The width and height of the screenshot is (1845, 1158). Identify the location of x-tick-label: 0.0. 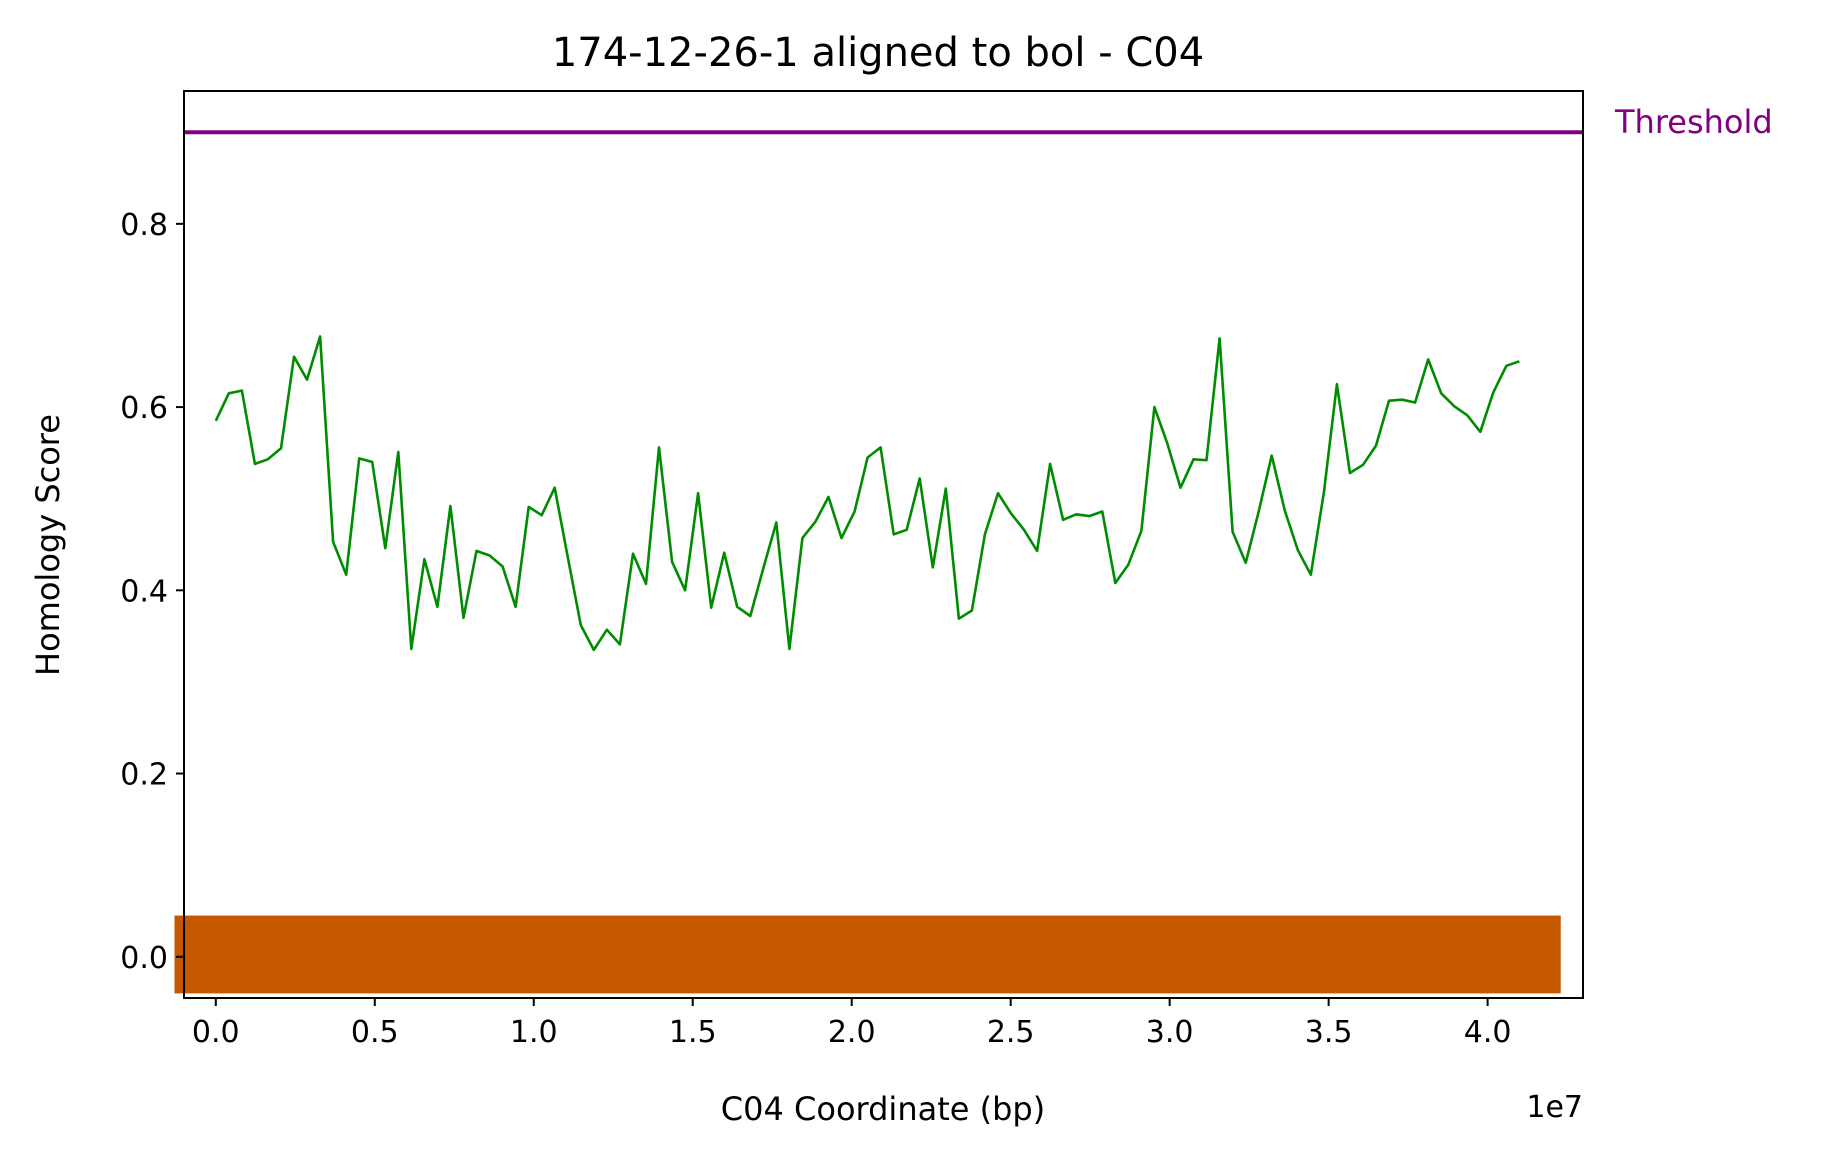
(216, 1032).